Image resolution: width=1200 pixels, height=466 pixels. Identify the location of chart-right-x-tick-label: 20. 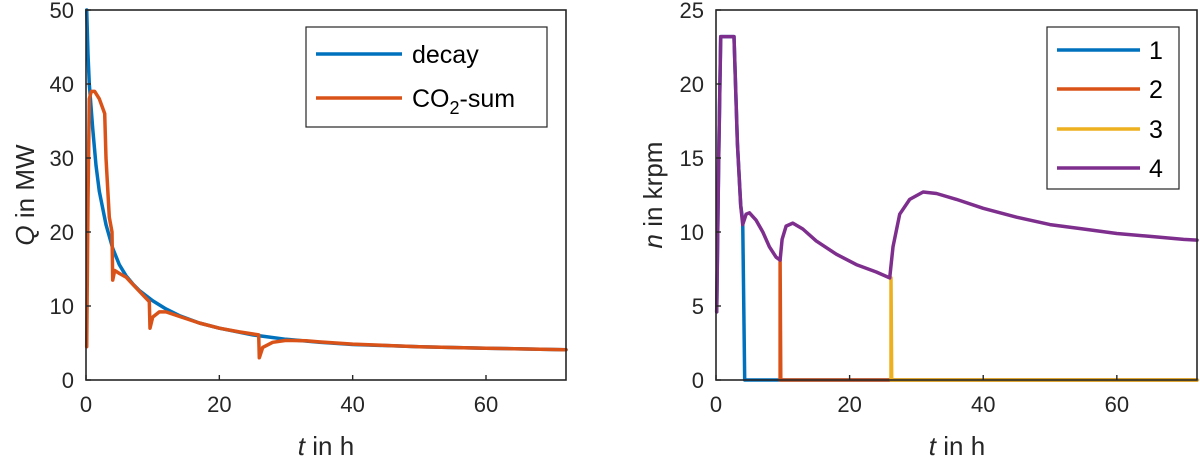
(849, 404).